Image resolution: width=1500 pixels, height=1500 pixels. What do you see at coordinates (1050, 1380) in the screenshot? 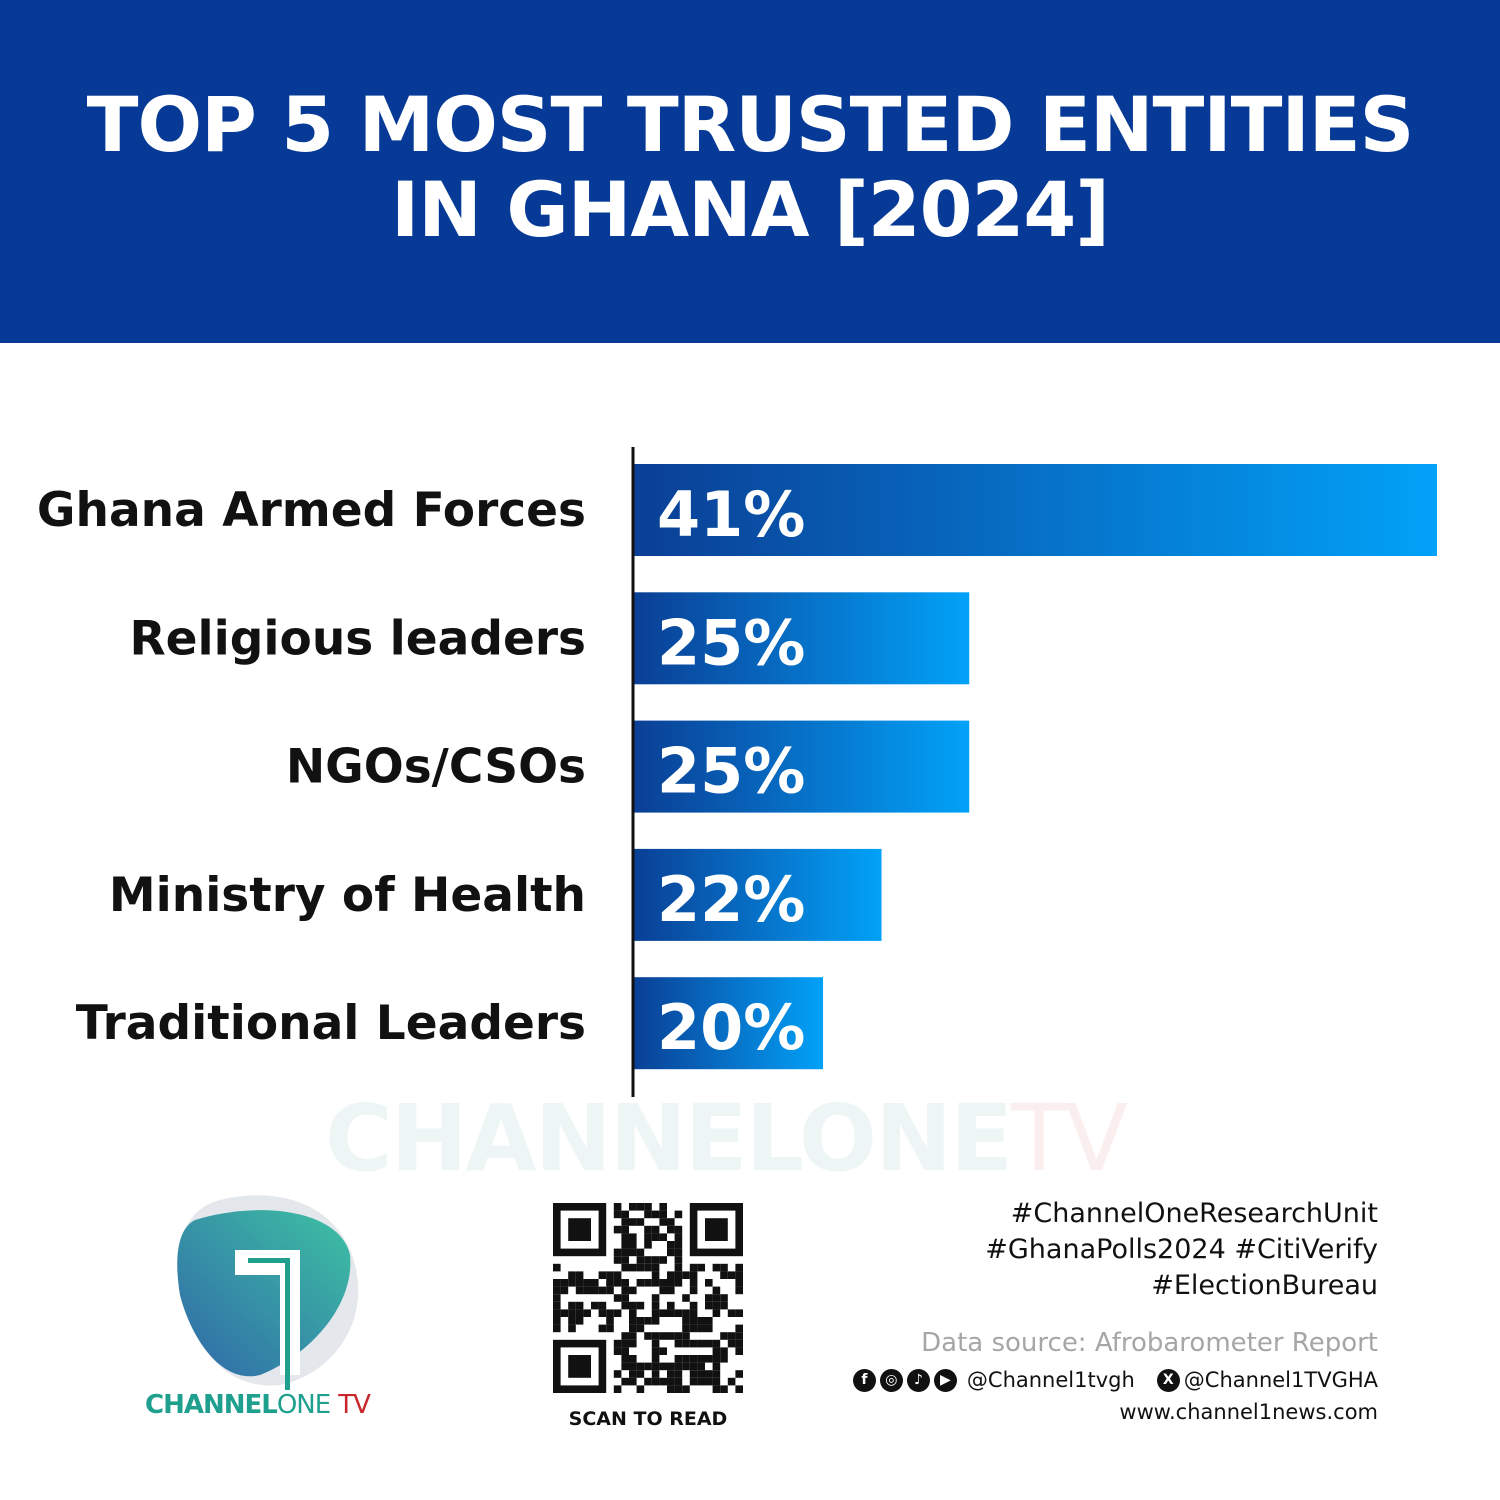
I see `handle-facebook: @Channel1tvgh` at bounding box center [1050, 1380].